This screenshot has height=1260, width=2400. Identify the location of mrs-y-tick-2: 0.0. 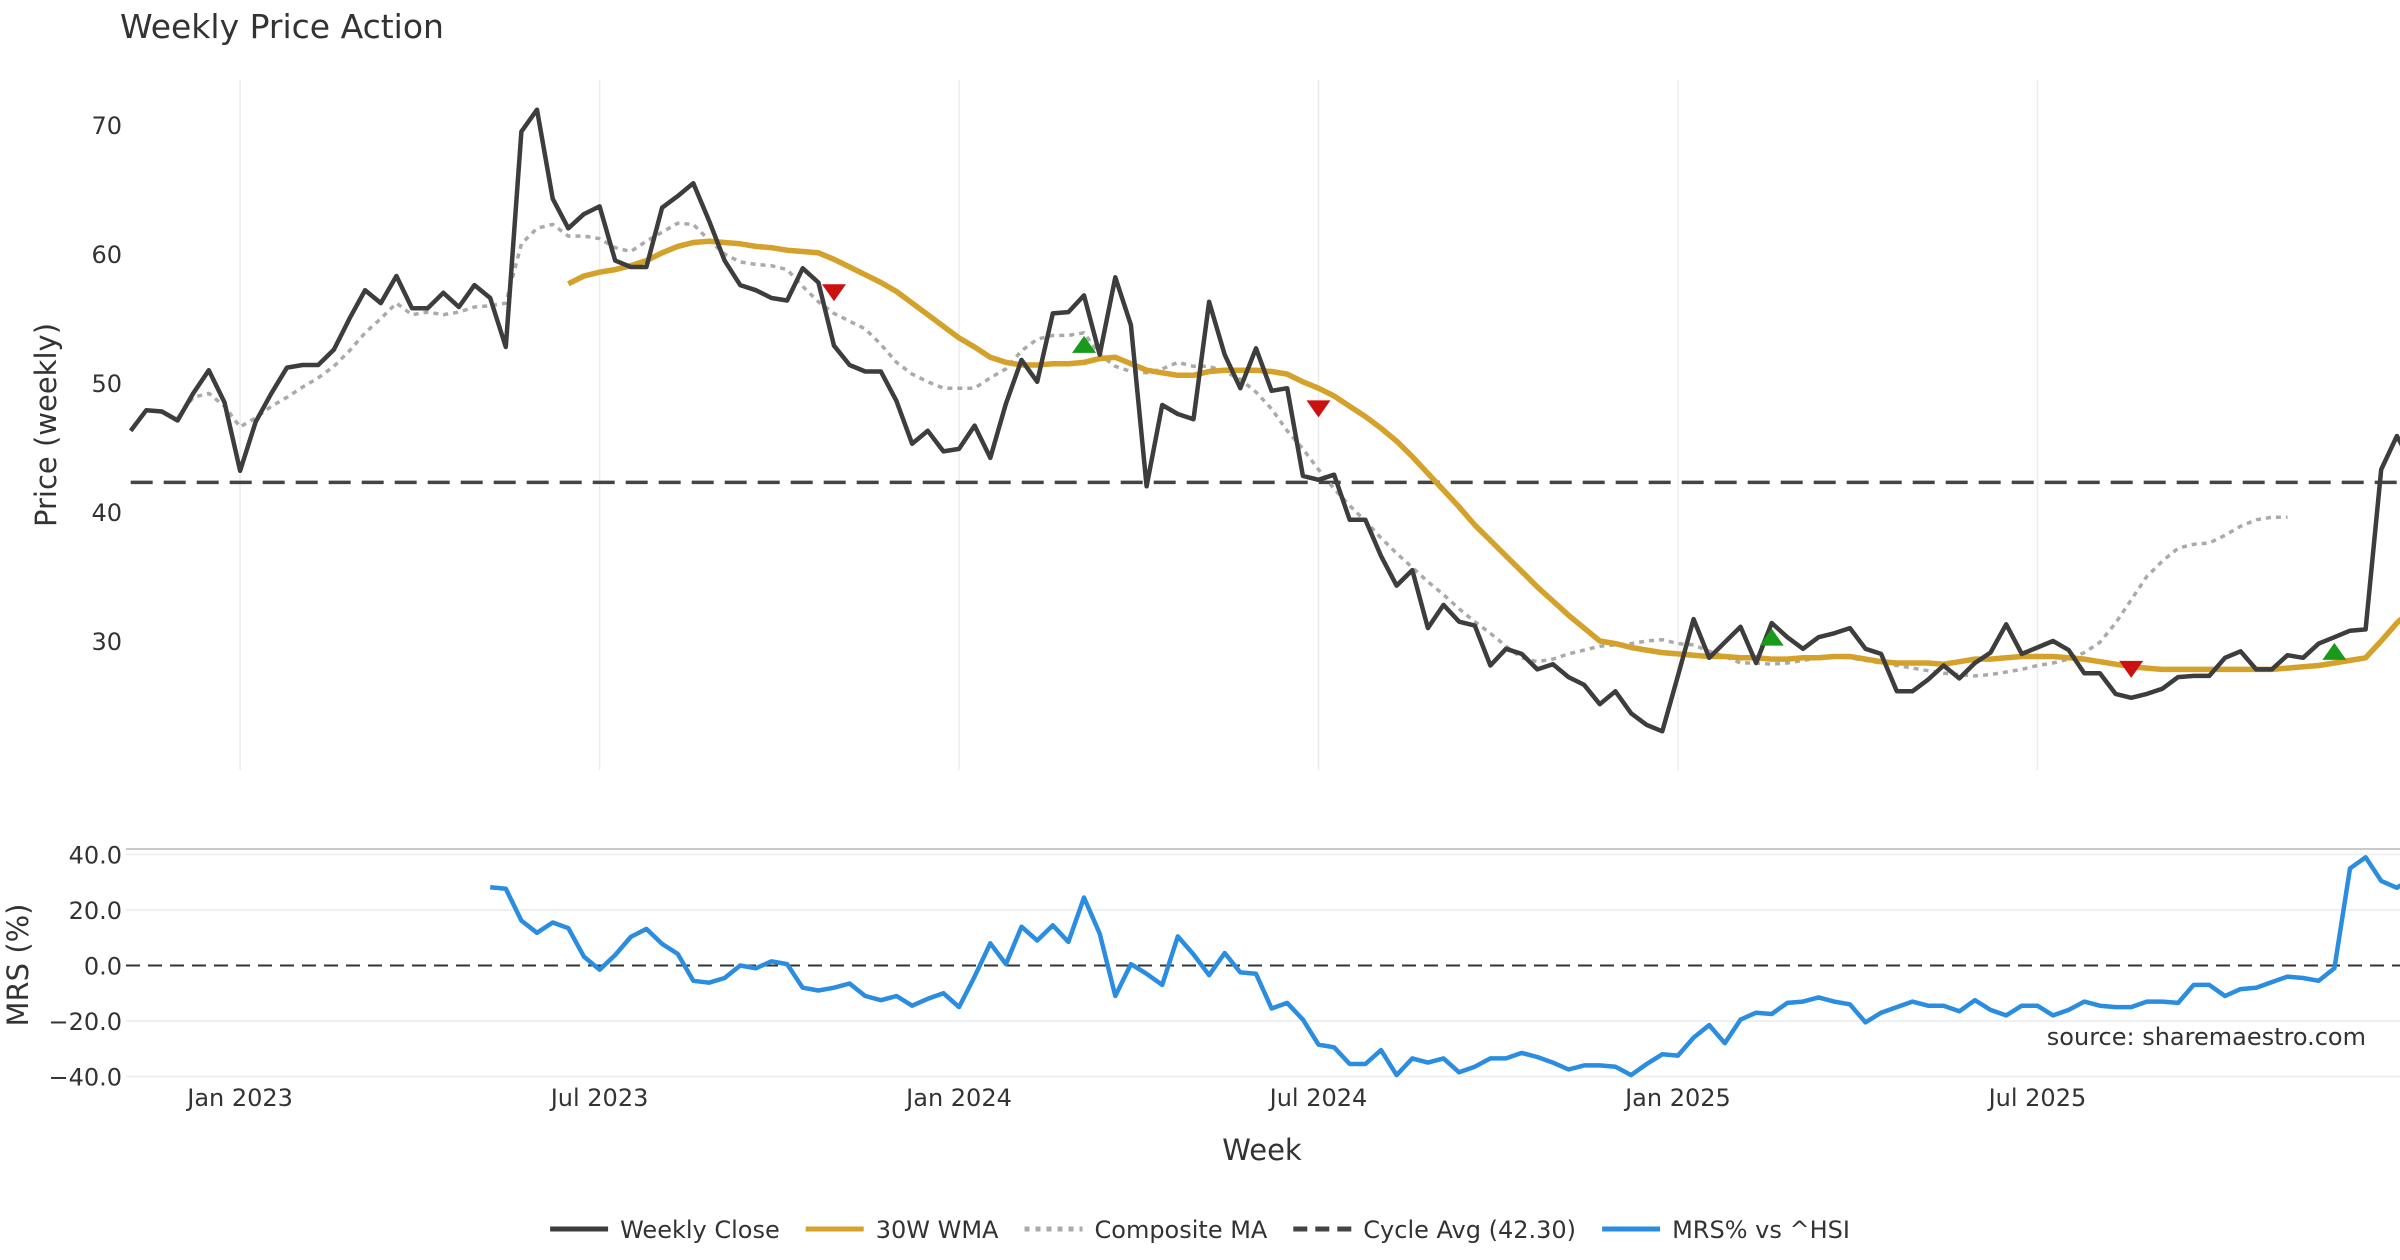
(103, 967).